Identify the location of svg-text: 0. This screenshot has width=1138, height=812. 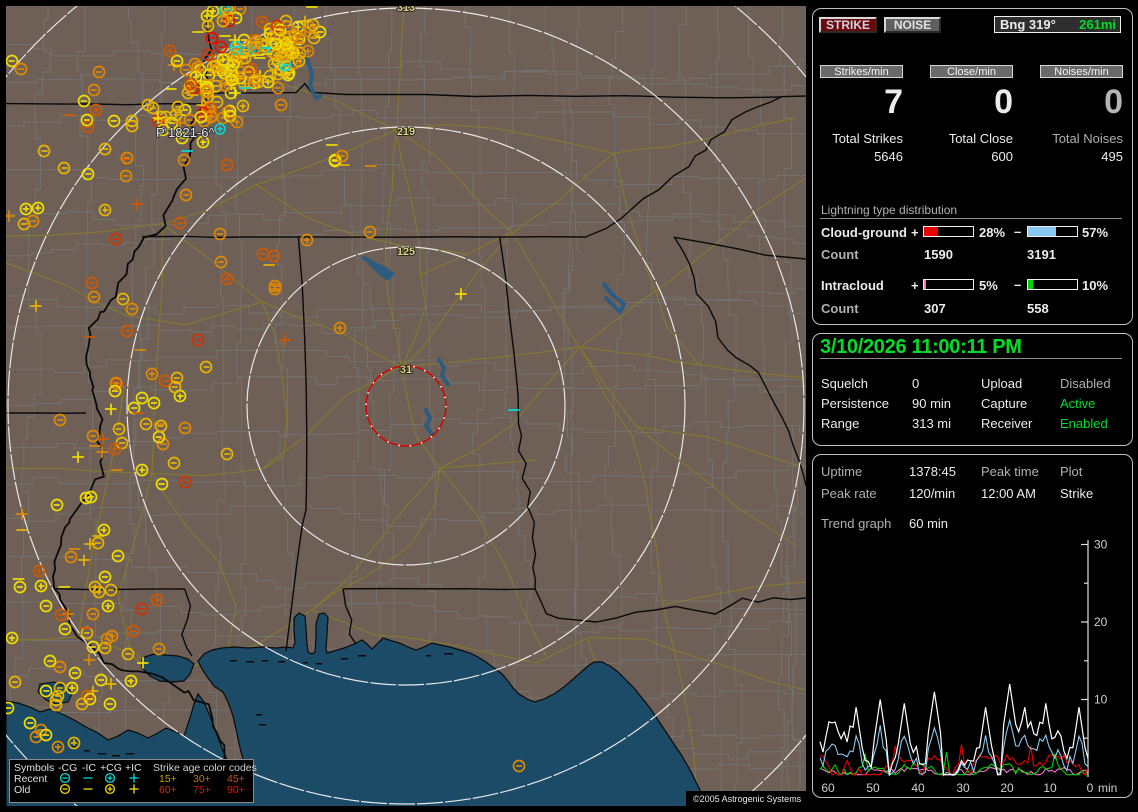
(1090, 788).